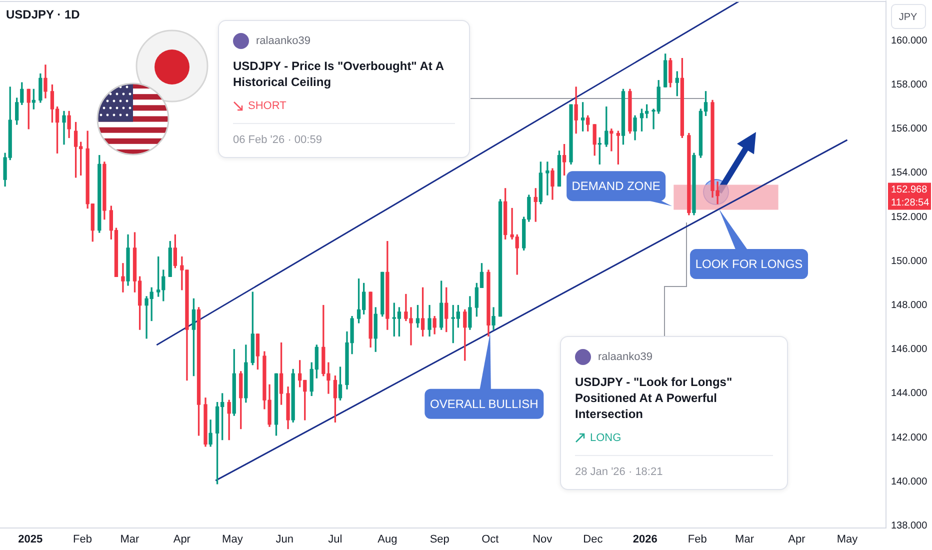  I want to click on text: USDJPY · 1D, so click(43, 14).